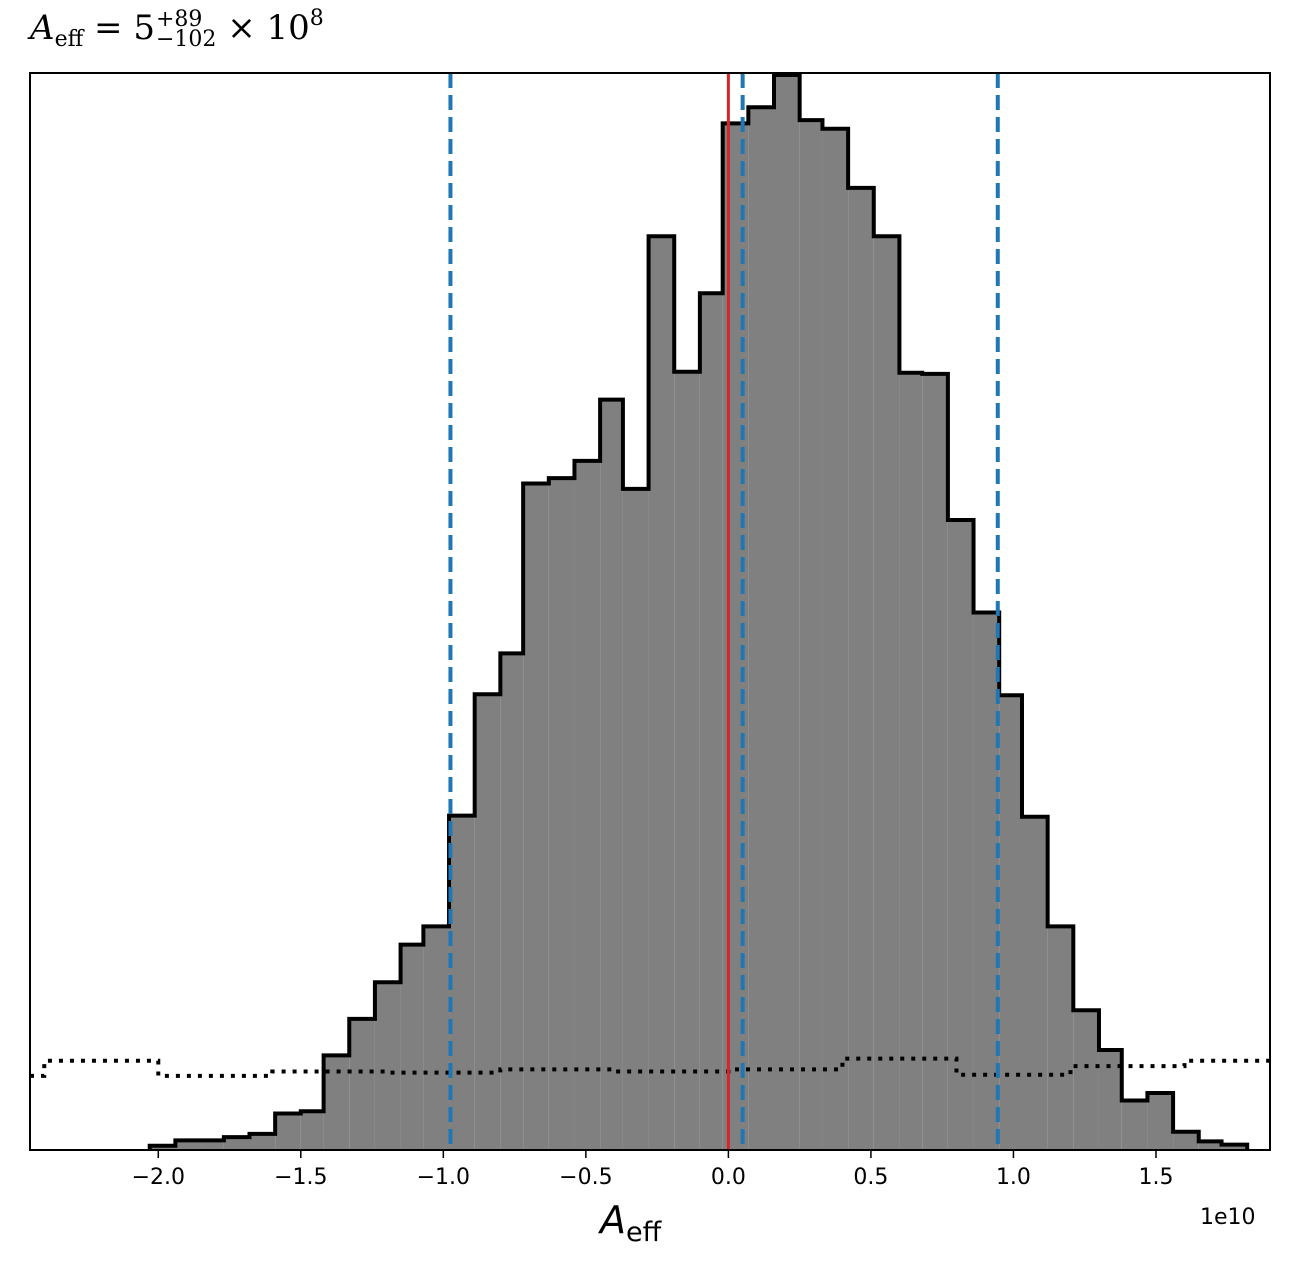  What do you see at coordinates (300, 1177) in the screenshot?
I see `x-tick-label: −1.5` at bounding box center [300, 1177].